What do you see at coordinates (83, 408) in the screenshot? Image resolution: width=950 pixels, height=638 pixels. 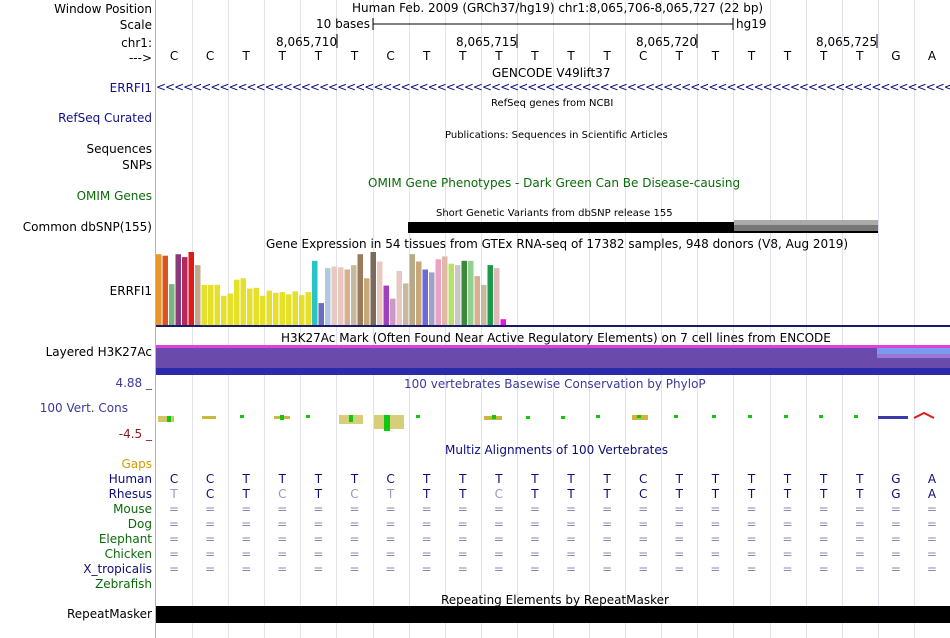 I see `track-label-conservation: 100 Vert. Cons` at bounding box center [83, 408].